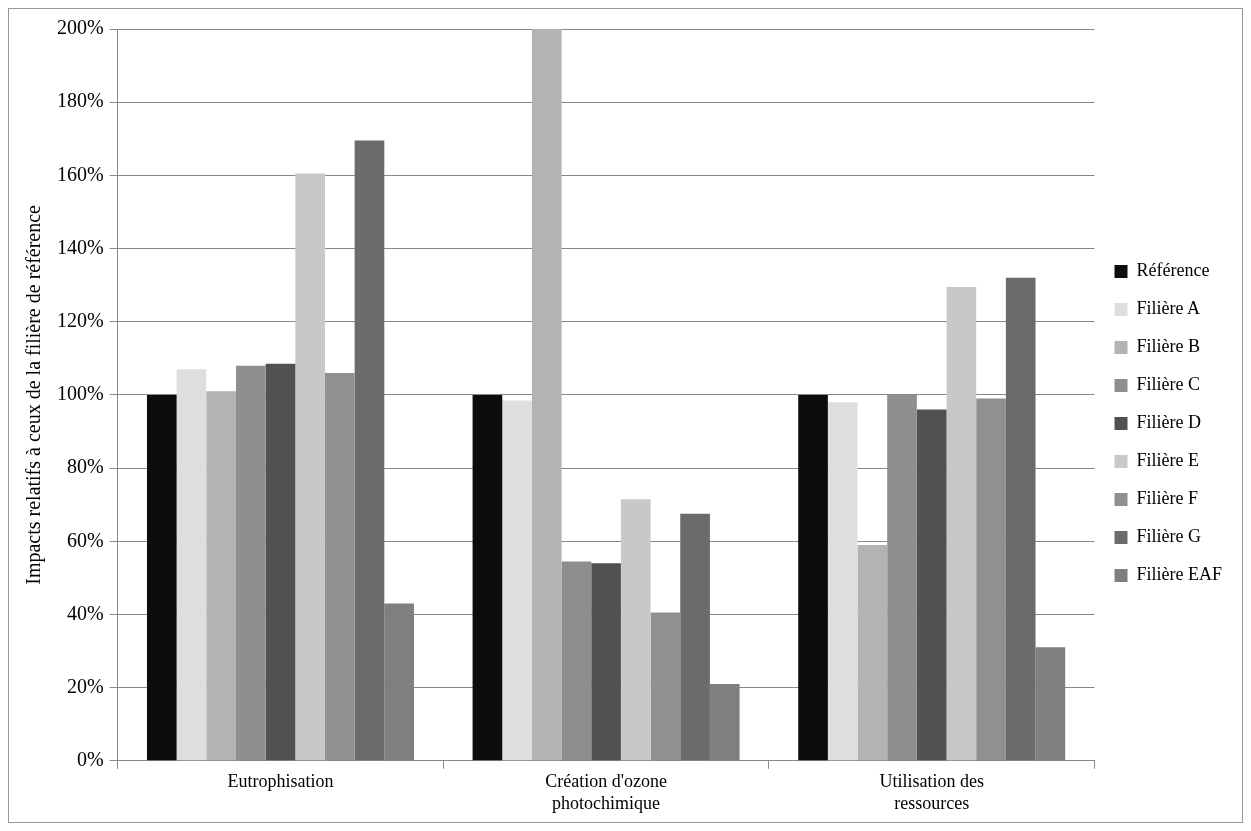 This screenshot has height=831, width=1251. Describe the element at coordinates (1167, 460) in the screenshot. I see `legend-label: Filière E` at that location.